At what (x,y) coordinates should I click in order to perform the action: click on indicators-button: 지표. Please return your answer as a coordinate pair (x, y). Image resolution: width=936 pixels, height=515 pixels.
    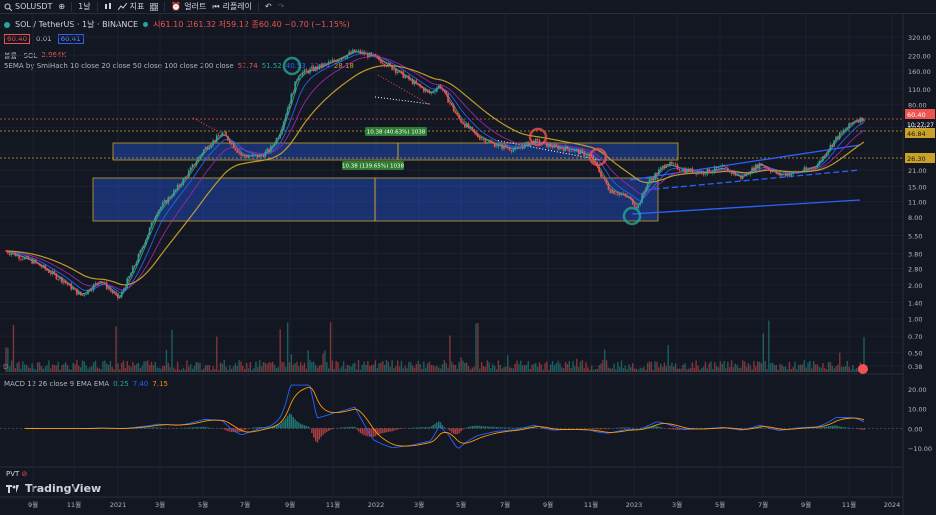
    Looking at the image, I should click on (130, 6).